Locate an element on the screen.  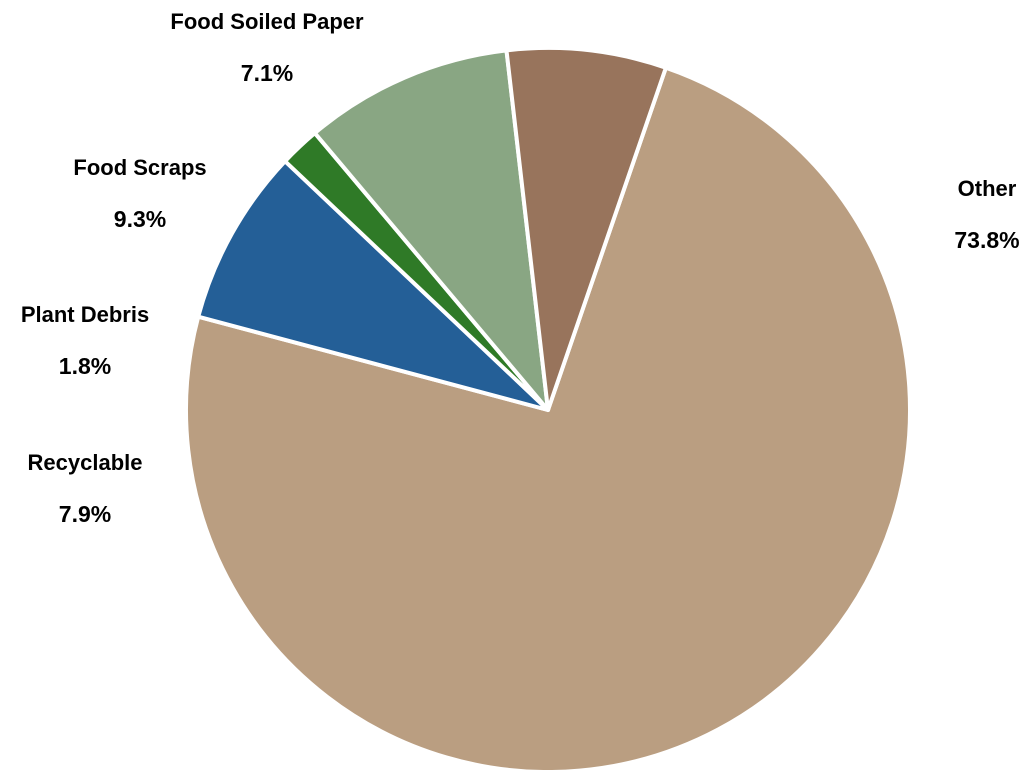
pie-slice-food-soiled-paper is located at coordinates (586, 229).